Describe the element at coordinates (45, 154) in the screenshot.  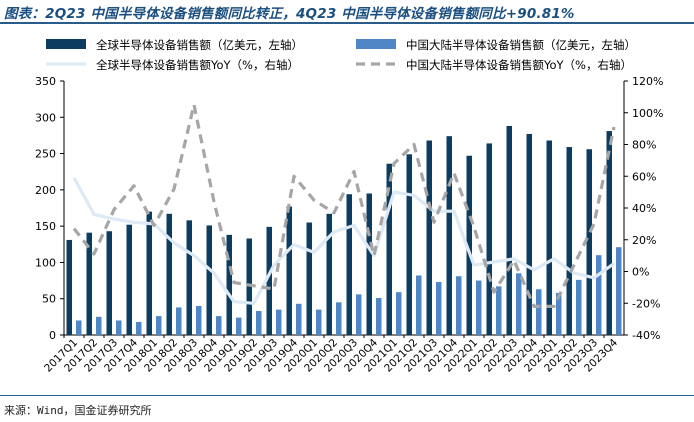
I see `y-left-tick-label: 250` at that location.